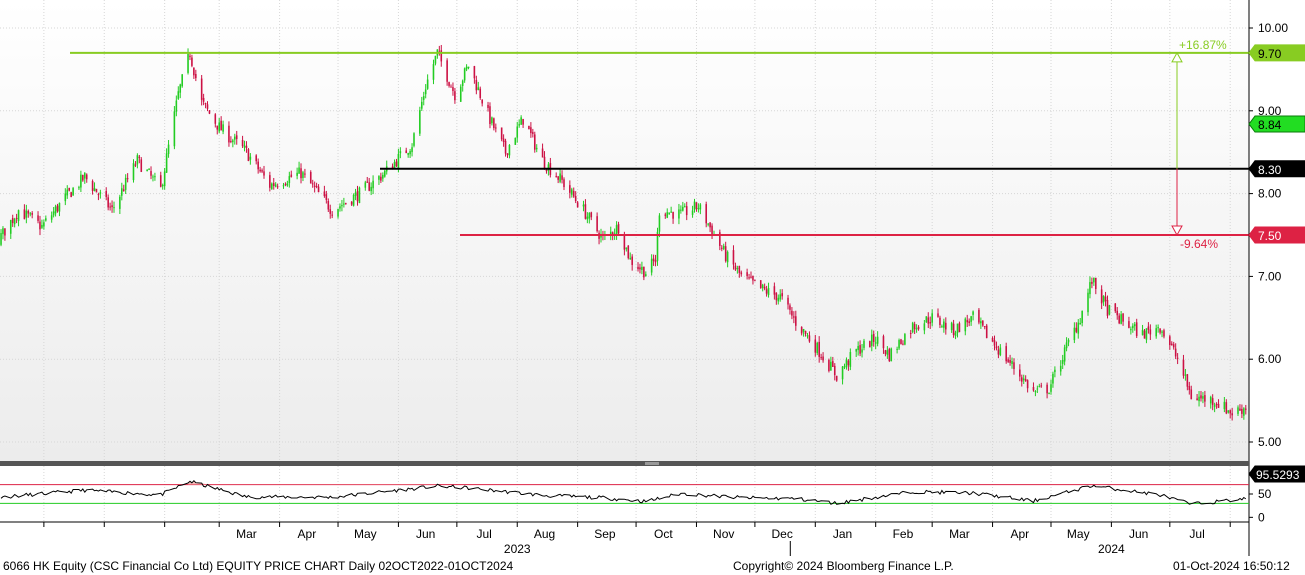 The height and width of the screenshot is (575, 1305). What do you see at coordinates (624, 463) in the screenshot?
I see `panel-divider` at bounding box center [624, 463].